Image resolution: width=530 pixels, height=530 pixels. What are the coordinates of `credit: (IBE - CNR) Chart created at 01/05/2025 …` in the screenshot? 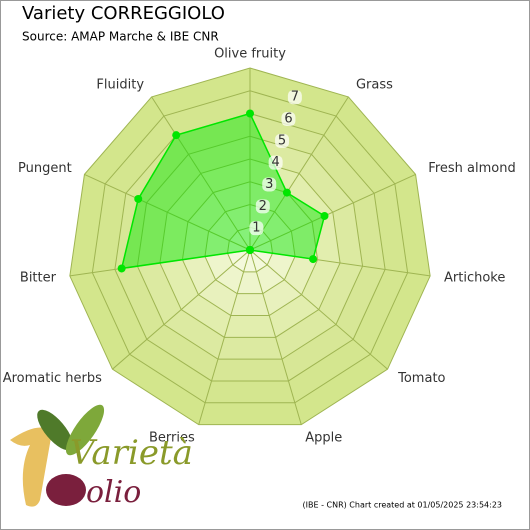 It's located at (403, 505).